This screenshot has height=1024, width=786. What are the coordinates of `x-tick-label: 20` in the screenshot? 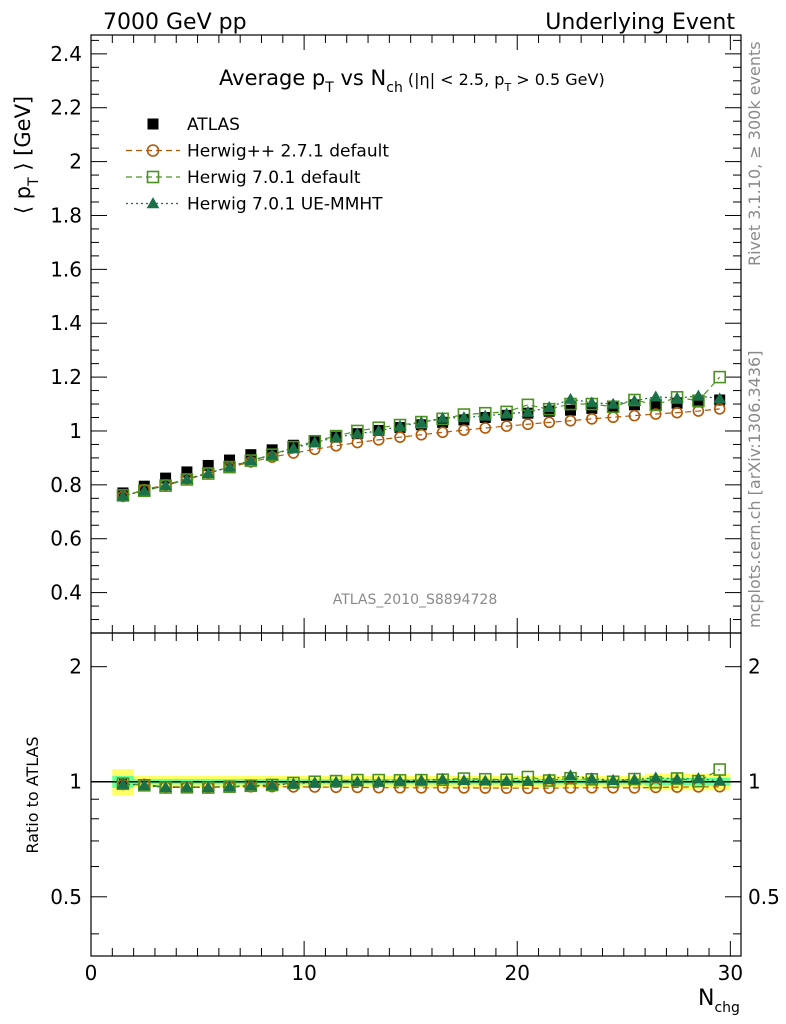 It's located at (517, 973).